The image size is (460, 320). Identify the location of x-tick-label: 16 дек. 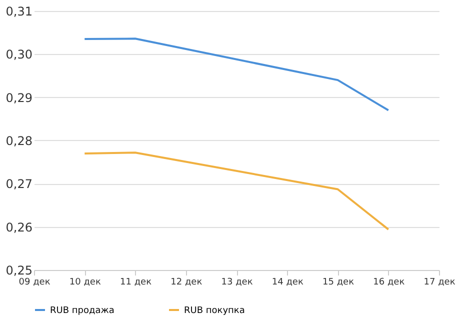
(389, 283).